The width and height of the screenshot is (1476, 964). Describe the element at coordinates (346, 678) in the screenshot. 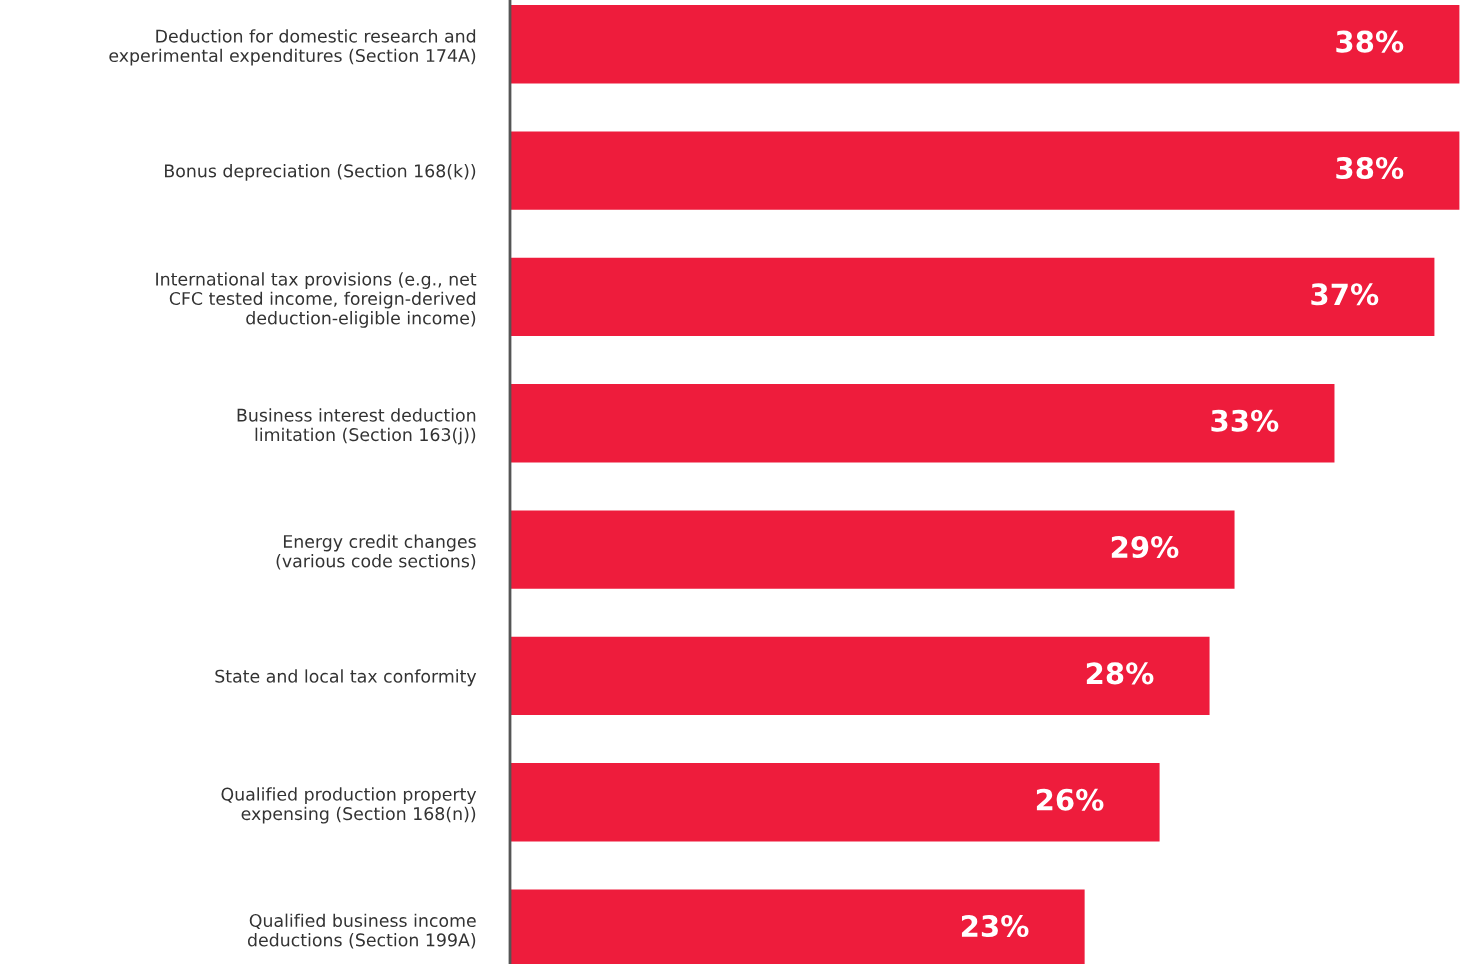

I see `y-tick-label: State and local tax conformity` at that location.